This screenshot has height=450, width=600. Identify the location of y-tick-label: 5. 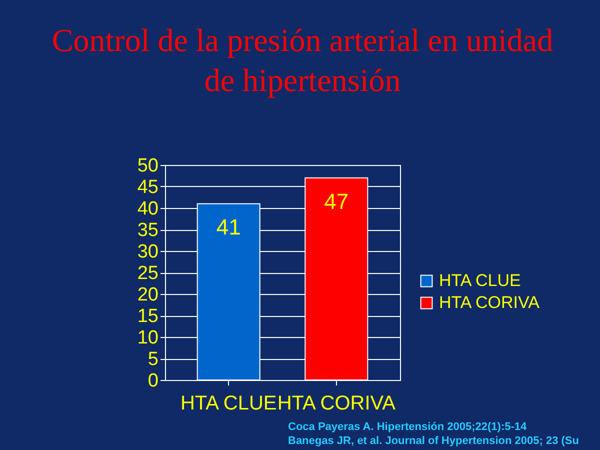
(153, 359).